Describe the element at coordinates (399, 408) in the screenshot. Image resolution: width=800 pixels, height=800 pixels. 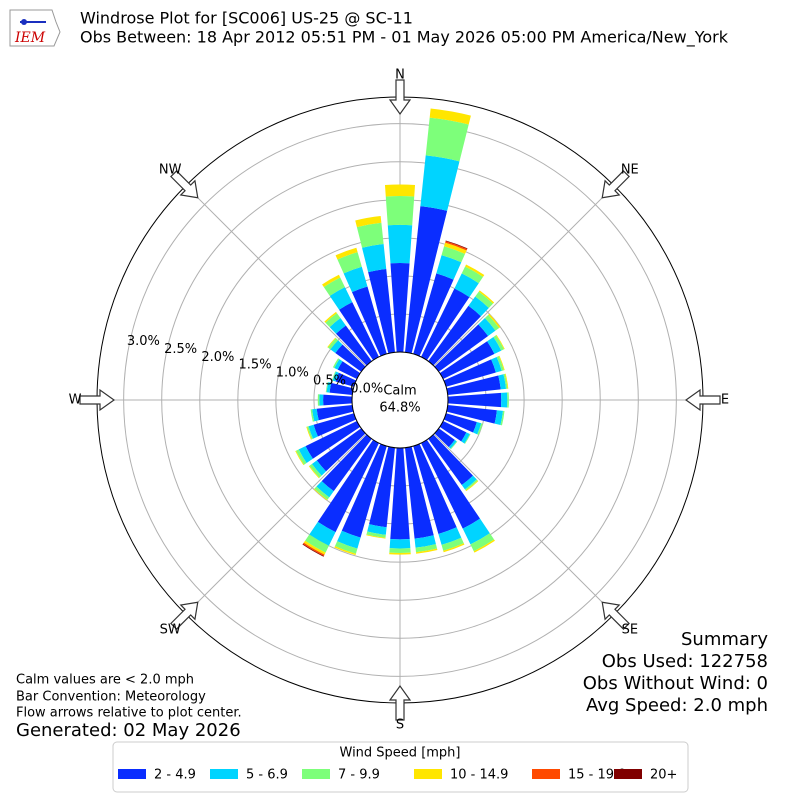
I see `calm-value: 64.8%` at that location.